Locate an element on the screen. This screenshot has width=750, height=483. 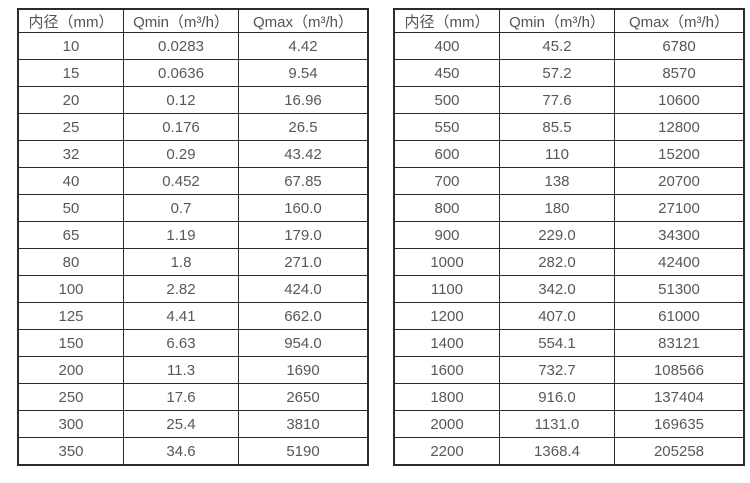
table-cell: 32 is located at coordinates (70, 154).